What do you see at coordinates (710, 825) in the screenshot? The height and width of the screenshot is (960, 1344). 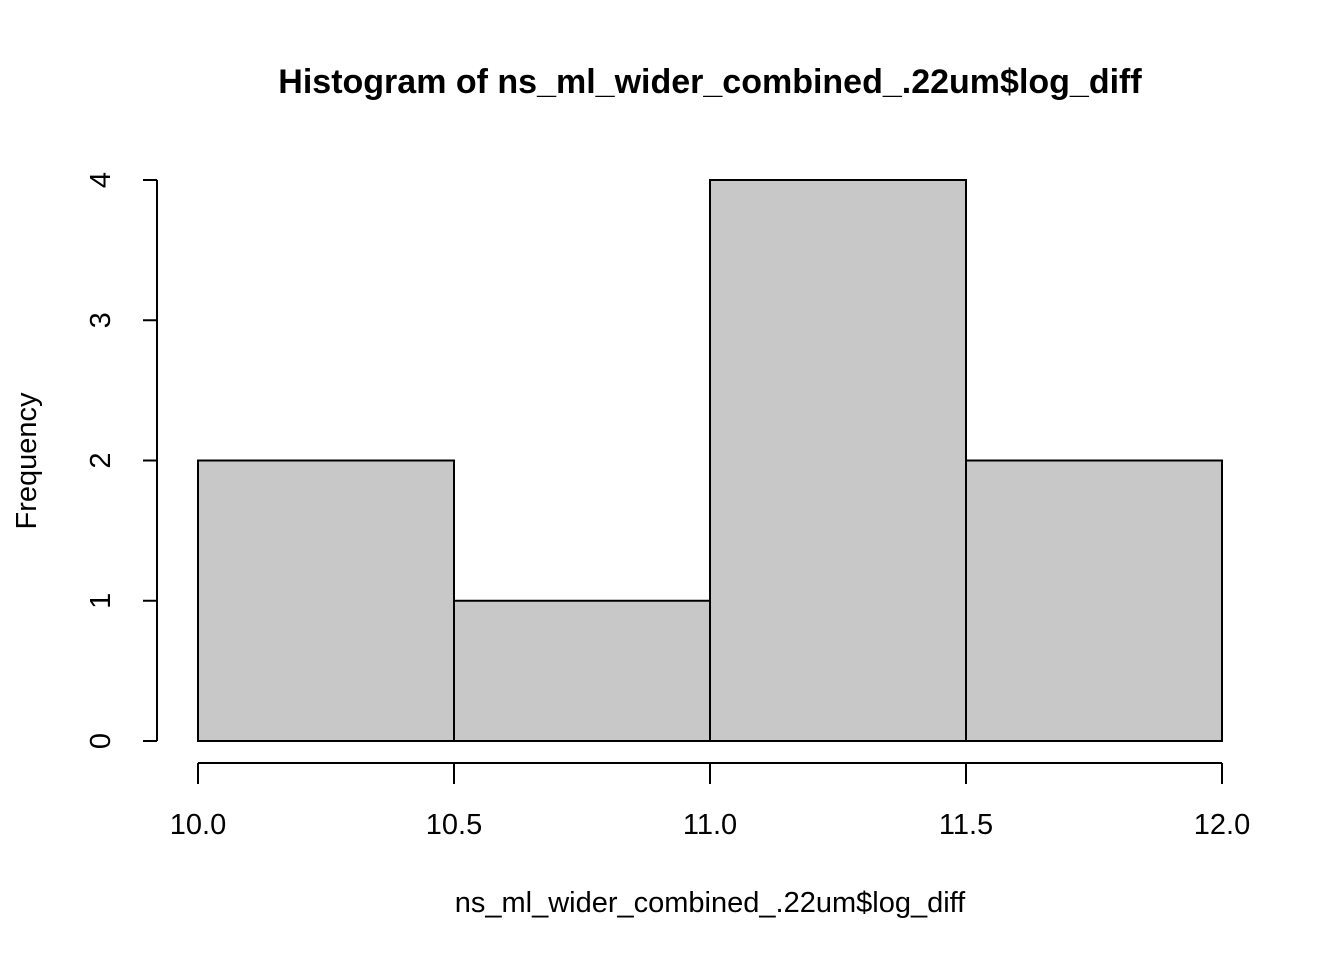 I see `x-tick-label: 11.0` at bounding box center [710, 825].